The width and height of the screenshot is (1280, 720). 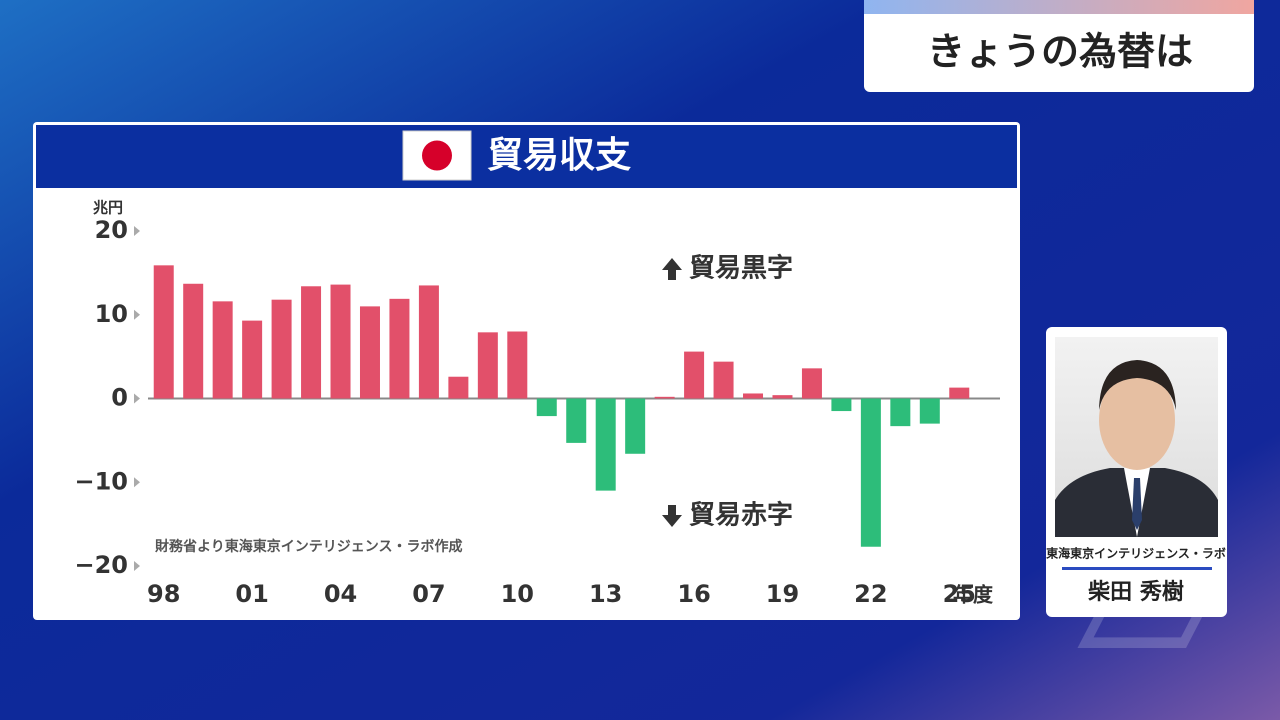 I want to click on x-tick-label: 07, so click(x=428, y=594).